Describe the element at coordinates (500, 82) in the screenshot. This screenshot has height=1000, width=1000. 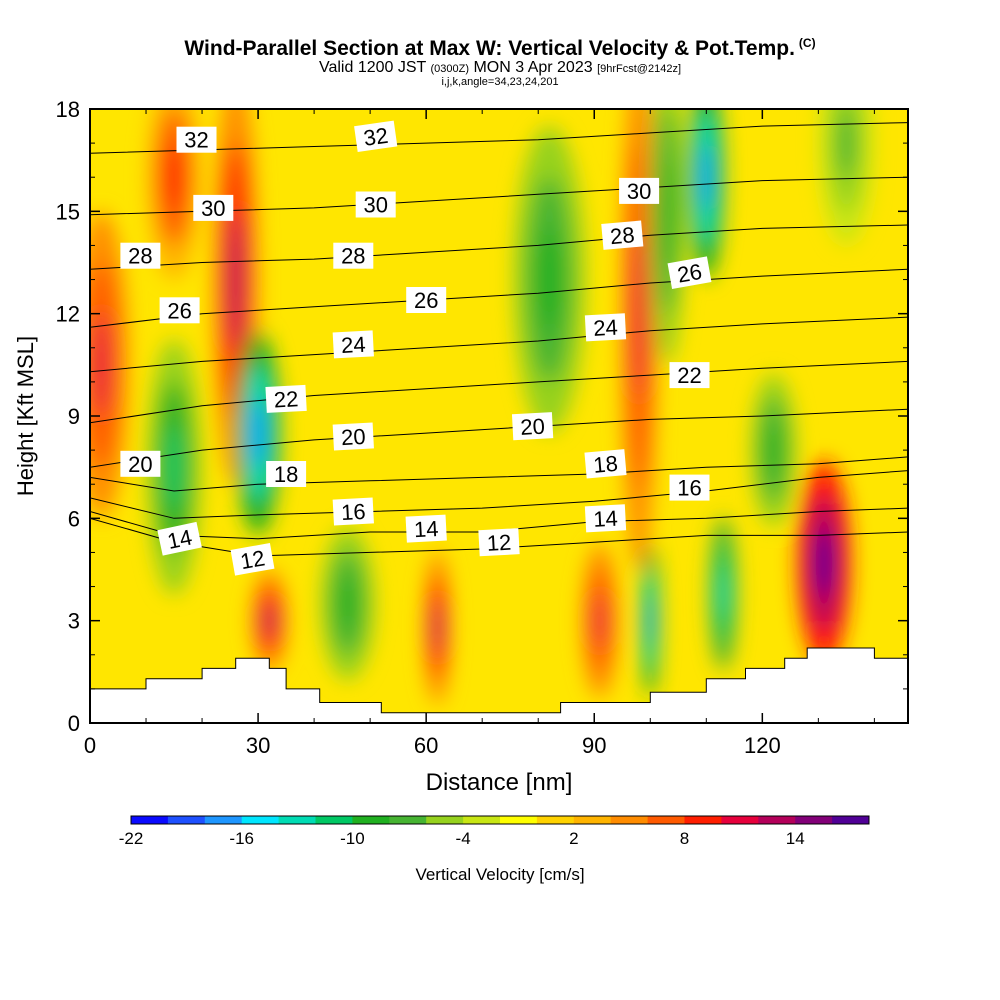
I see `grid-info: i,j,k,angle=34,23,24,201` at that location.